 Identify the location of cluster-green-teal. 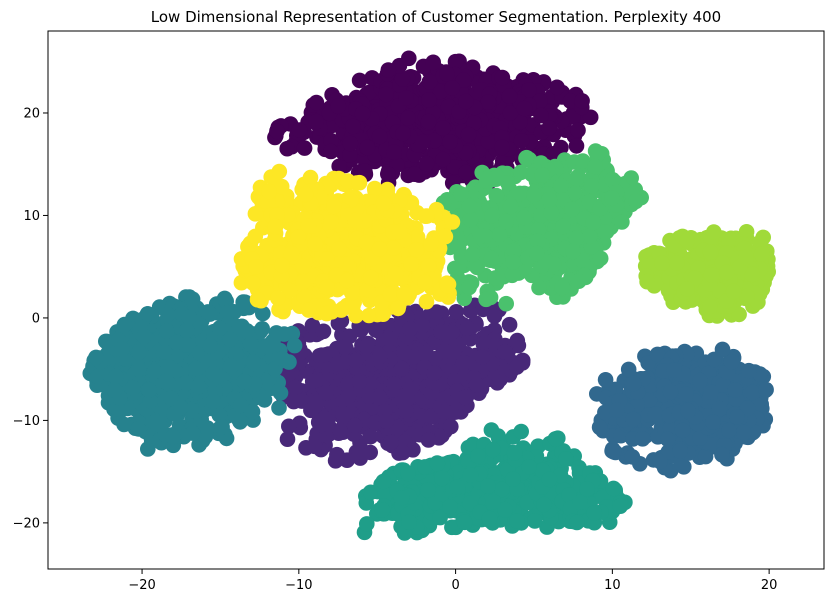
(494, 481).